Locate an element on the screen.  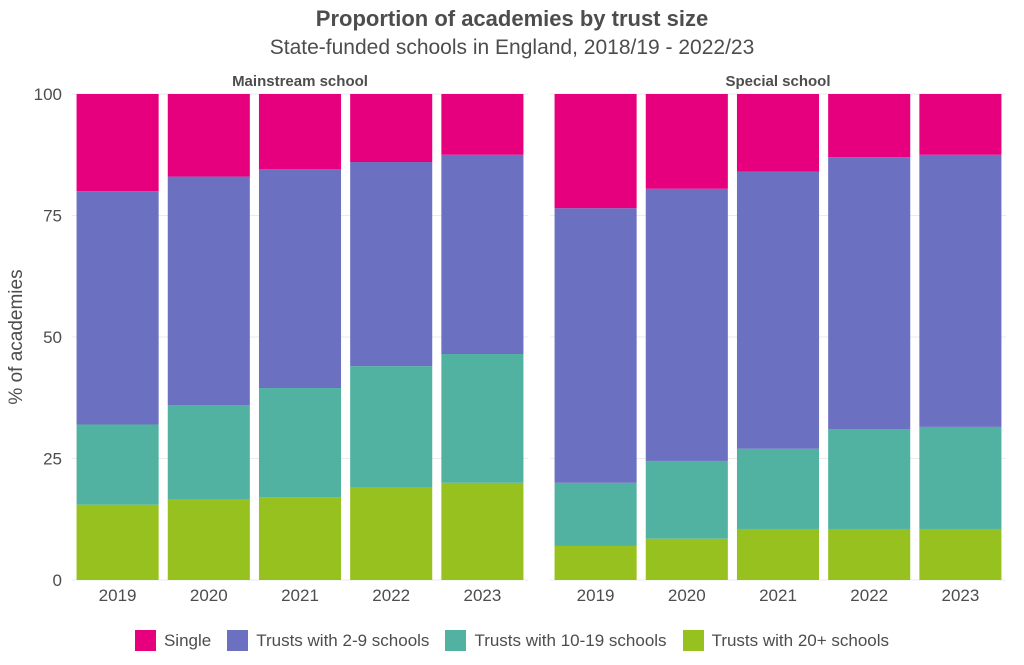
legend-item: Single is located at coordinates (173, 640).